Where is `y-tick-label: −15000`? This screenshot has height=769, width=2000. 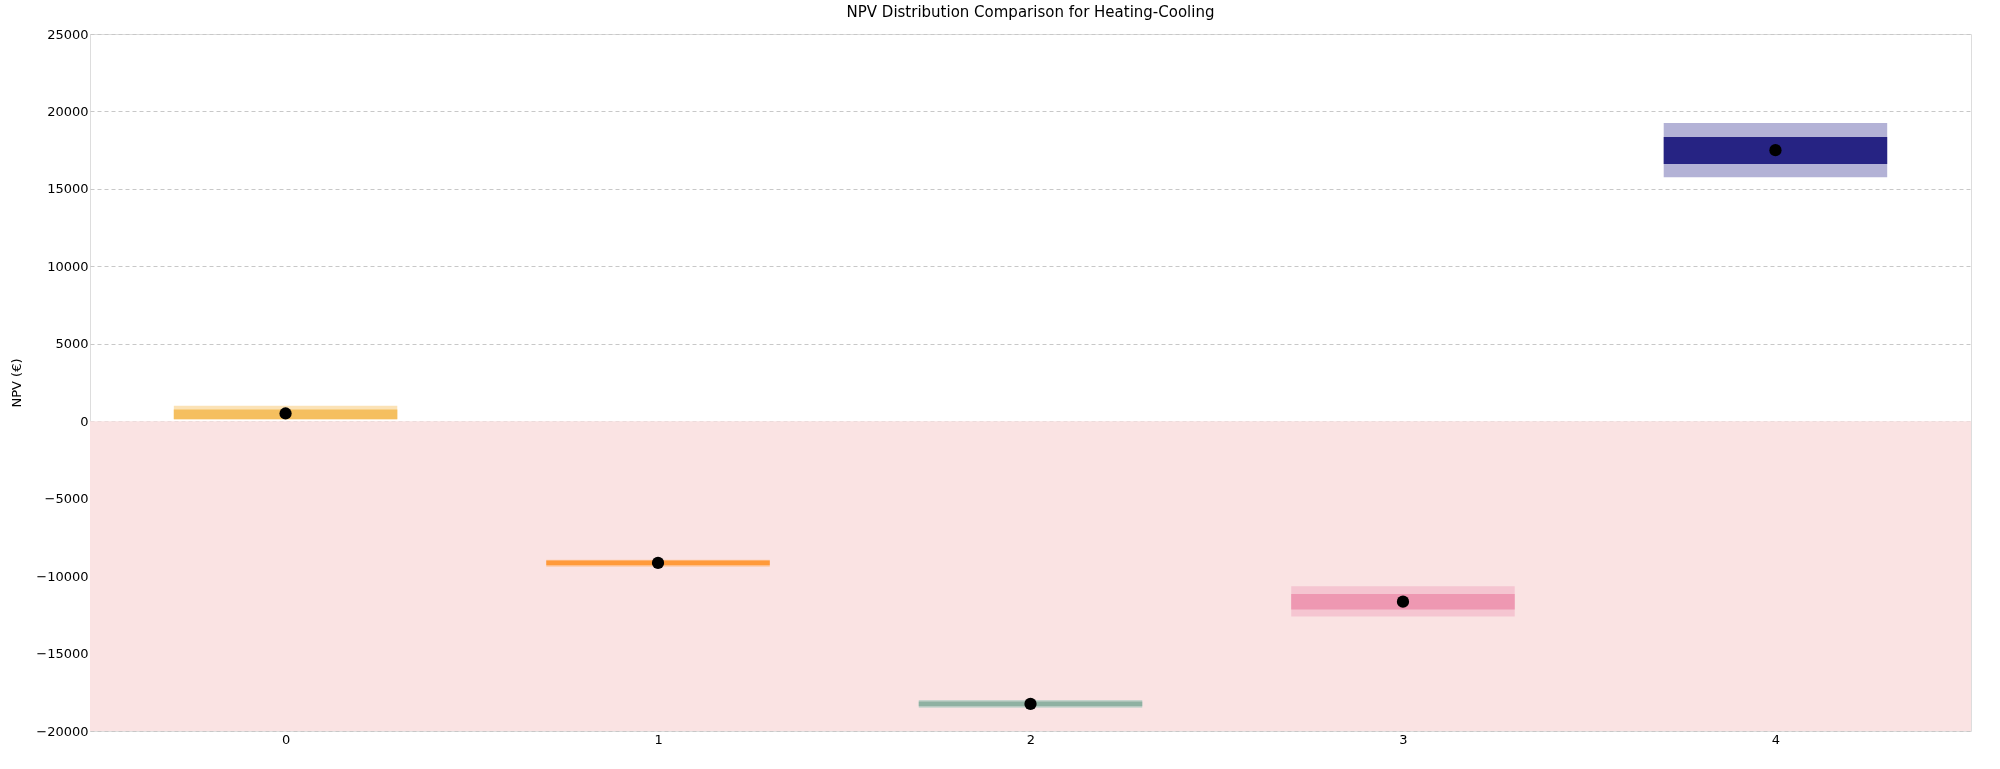 y-tick-label: −15000 is located at coordinates (62, 654).